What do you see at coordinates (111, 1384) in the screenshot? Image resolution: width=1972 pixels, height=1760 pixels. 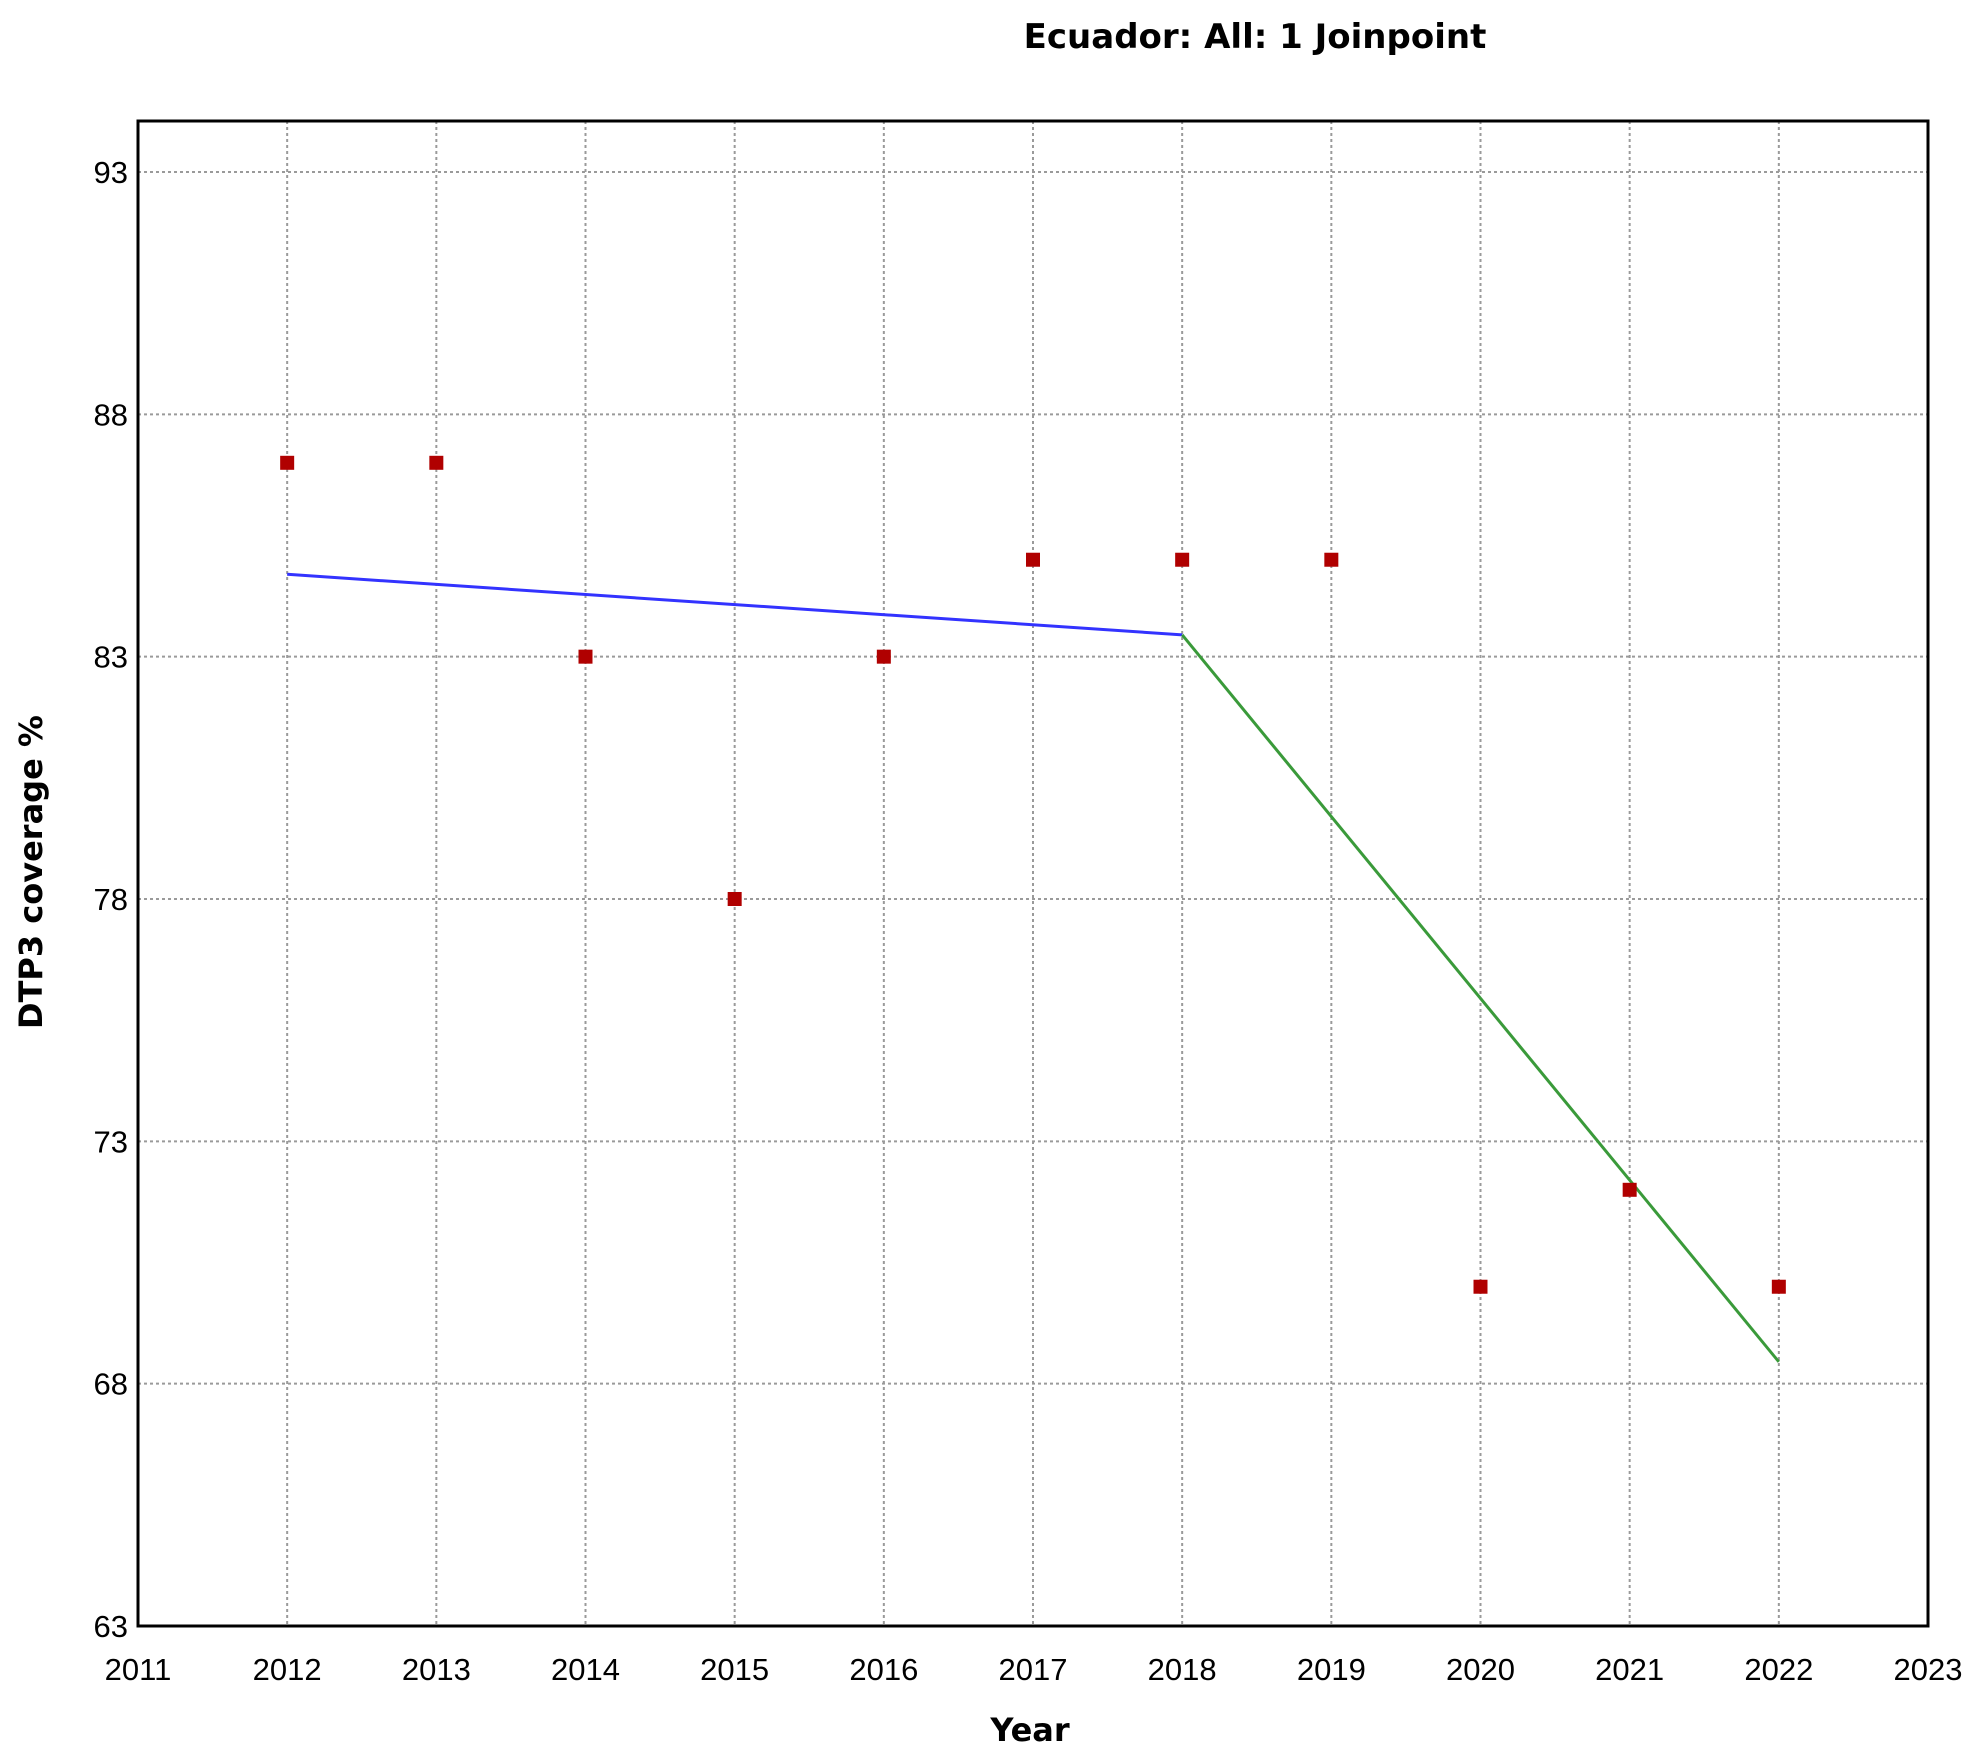 I see `y-tick-label: 68` at bounding box center [111, 1384].